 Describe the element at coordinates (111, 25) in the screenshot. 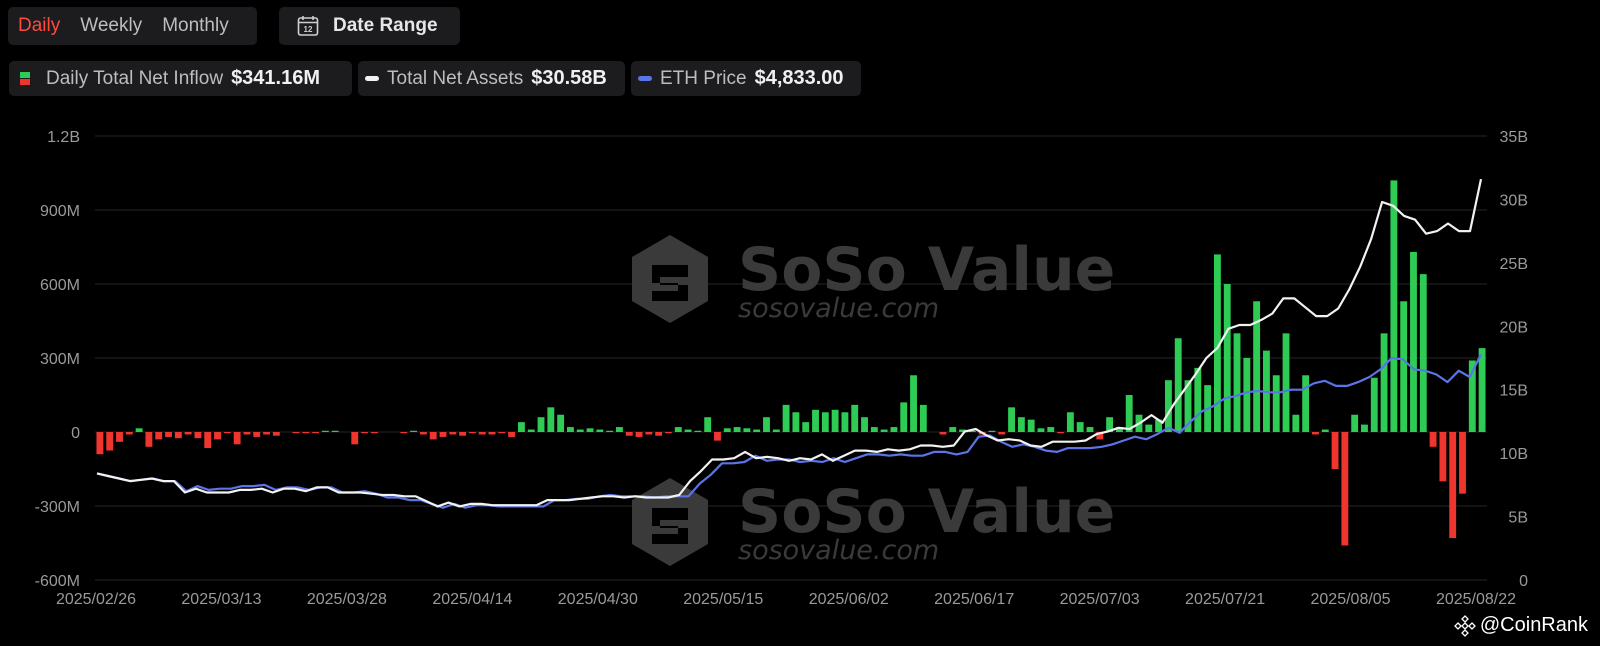

I see `tab-weekly: Weekly` at that location.